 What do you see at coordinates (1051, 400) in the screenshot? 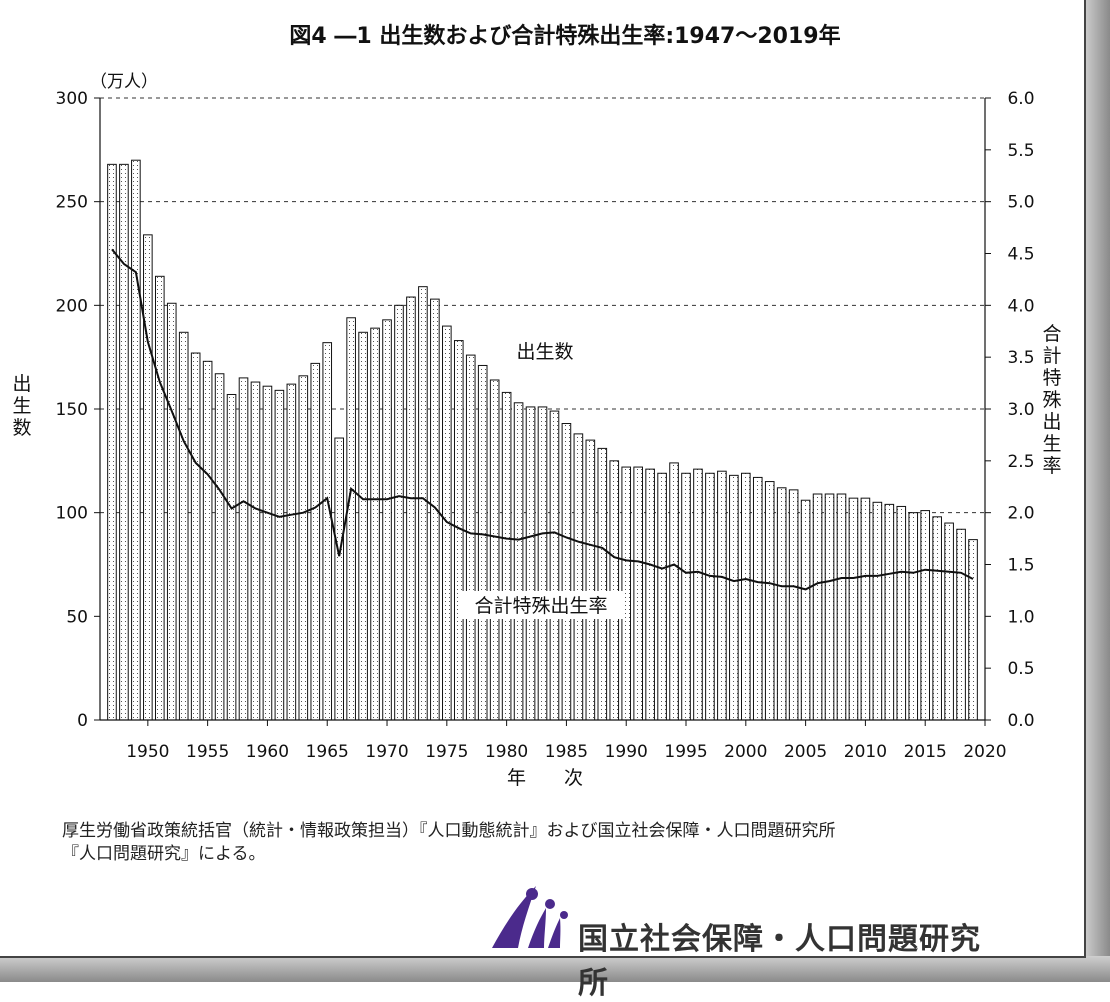
I see `right-axis-title-char: 殊` at bounding box center [1051, 400].